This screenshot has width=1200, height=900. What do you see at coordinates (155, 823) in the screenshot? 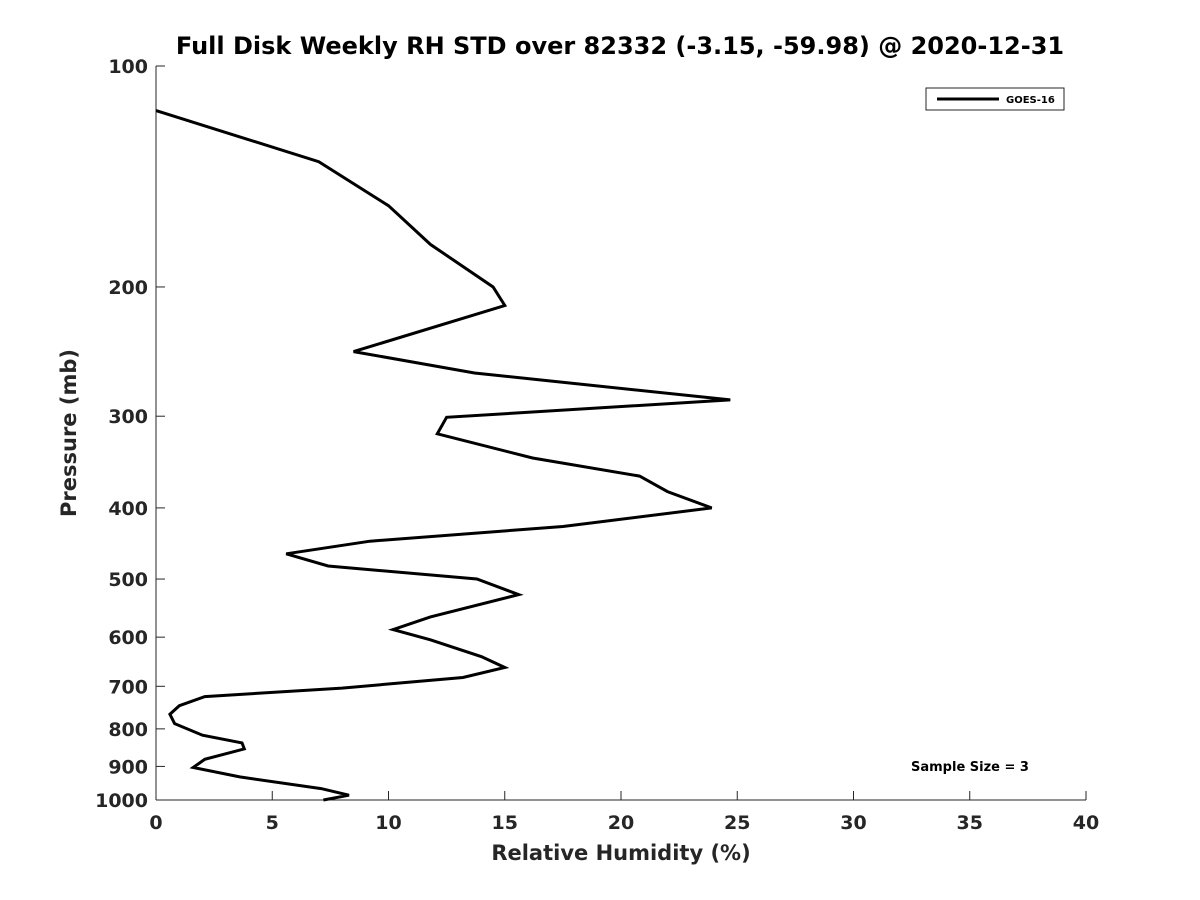
I see `x-tick-label: 0` at bounding box center [155, 823].